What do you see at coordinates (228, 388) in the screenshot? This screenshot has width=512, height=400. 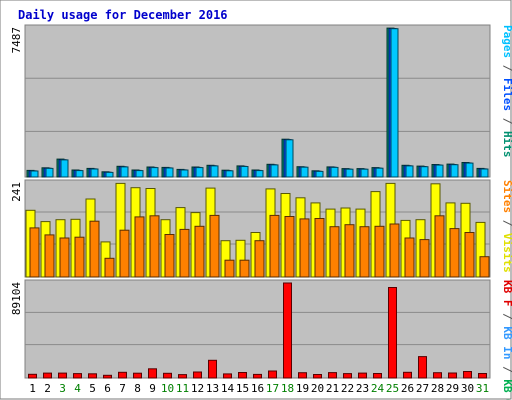 I see `x-tick-label: 14` at bounding box center [228, 388].